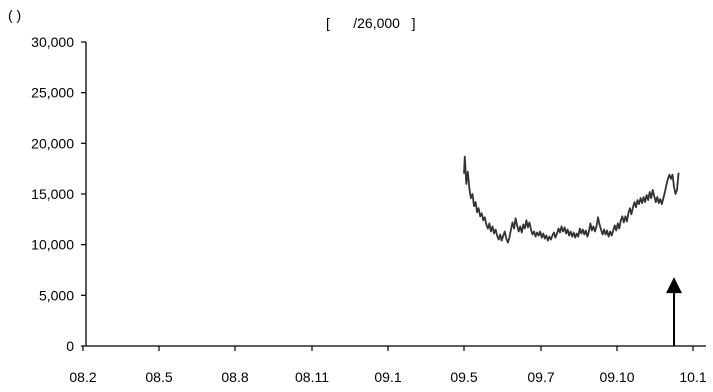 Image resolution: width=713 pixels, height=392 pixels. Describe the element at coordinates (56, 295) in the screenshot. I see `y-tick-label: 5,000` at that location.